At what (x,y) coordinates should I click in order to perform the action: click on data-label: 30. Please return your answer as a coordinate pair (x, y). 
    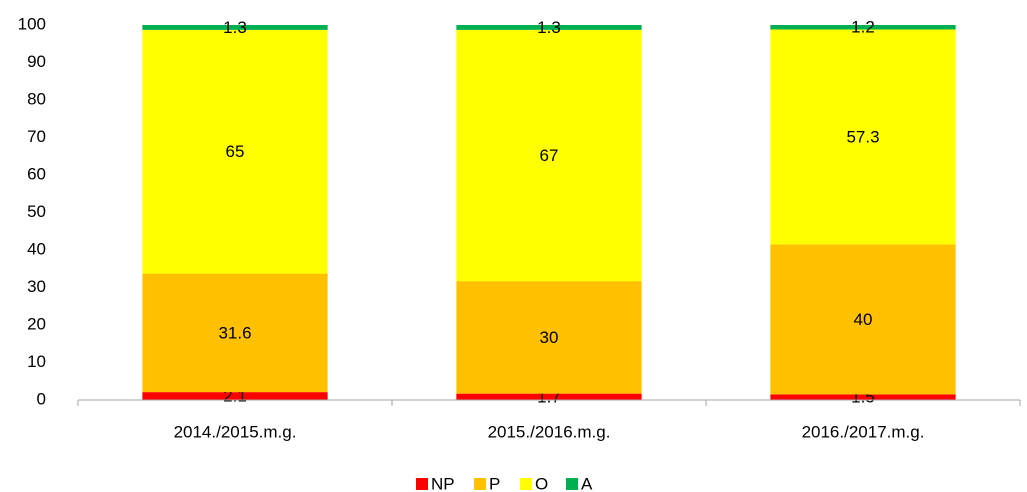
    Looking at the image, I should click on (549, 337).